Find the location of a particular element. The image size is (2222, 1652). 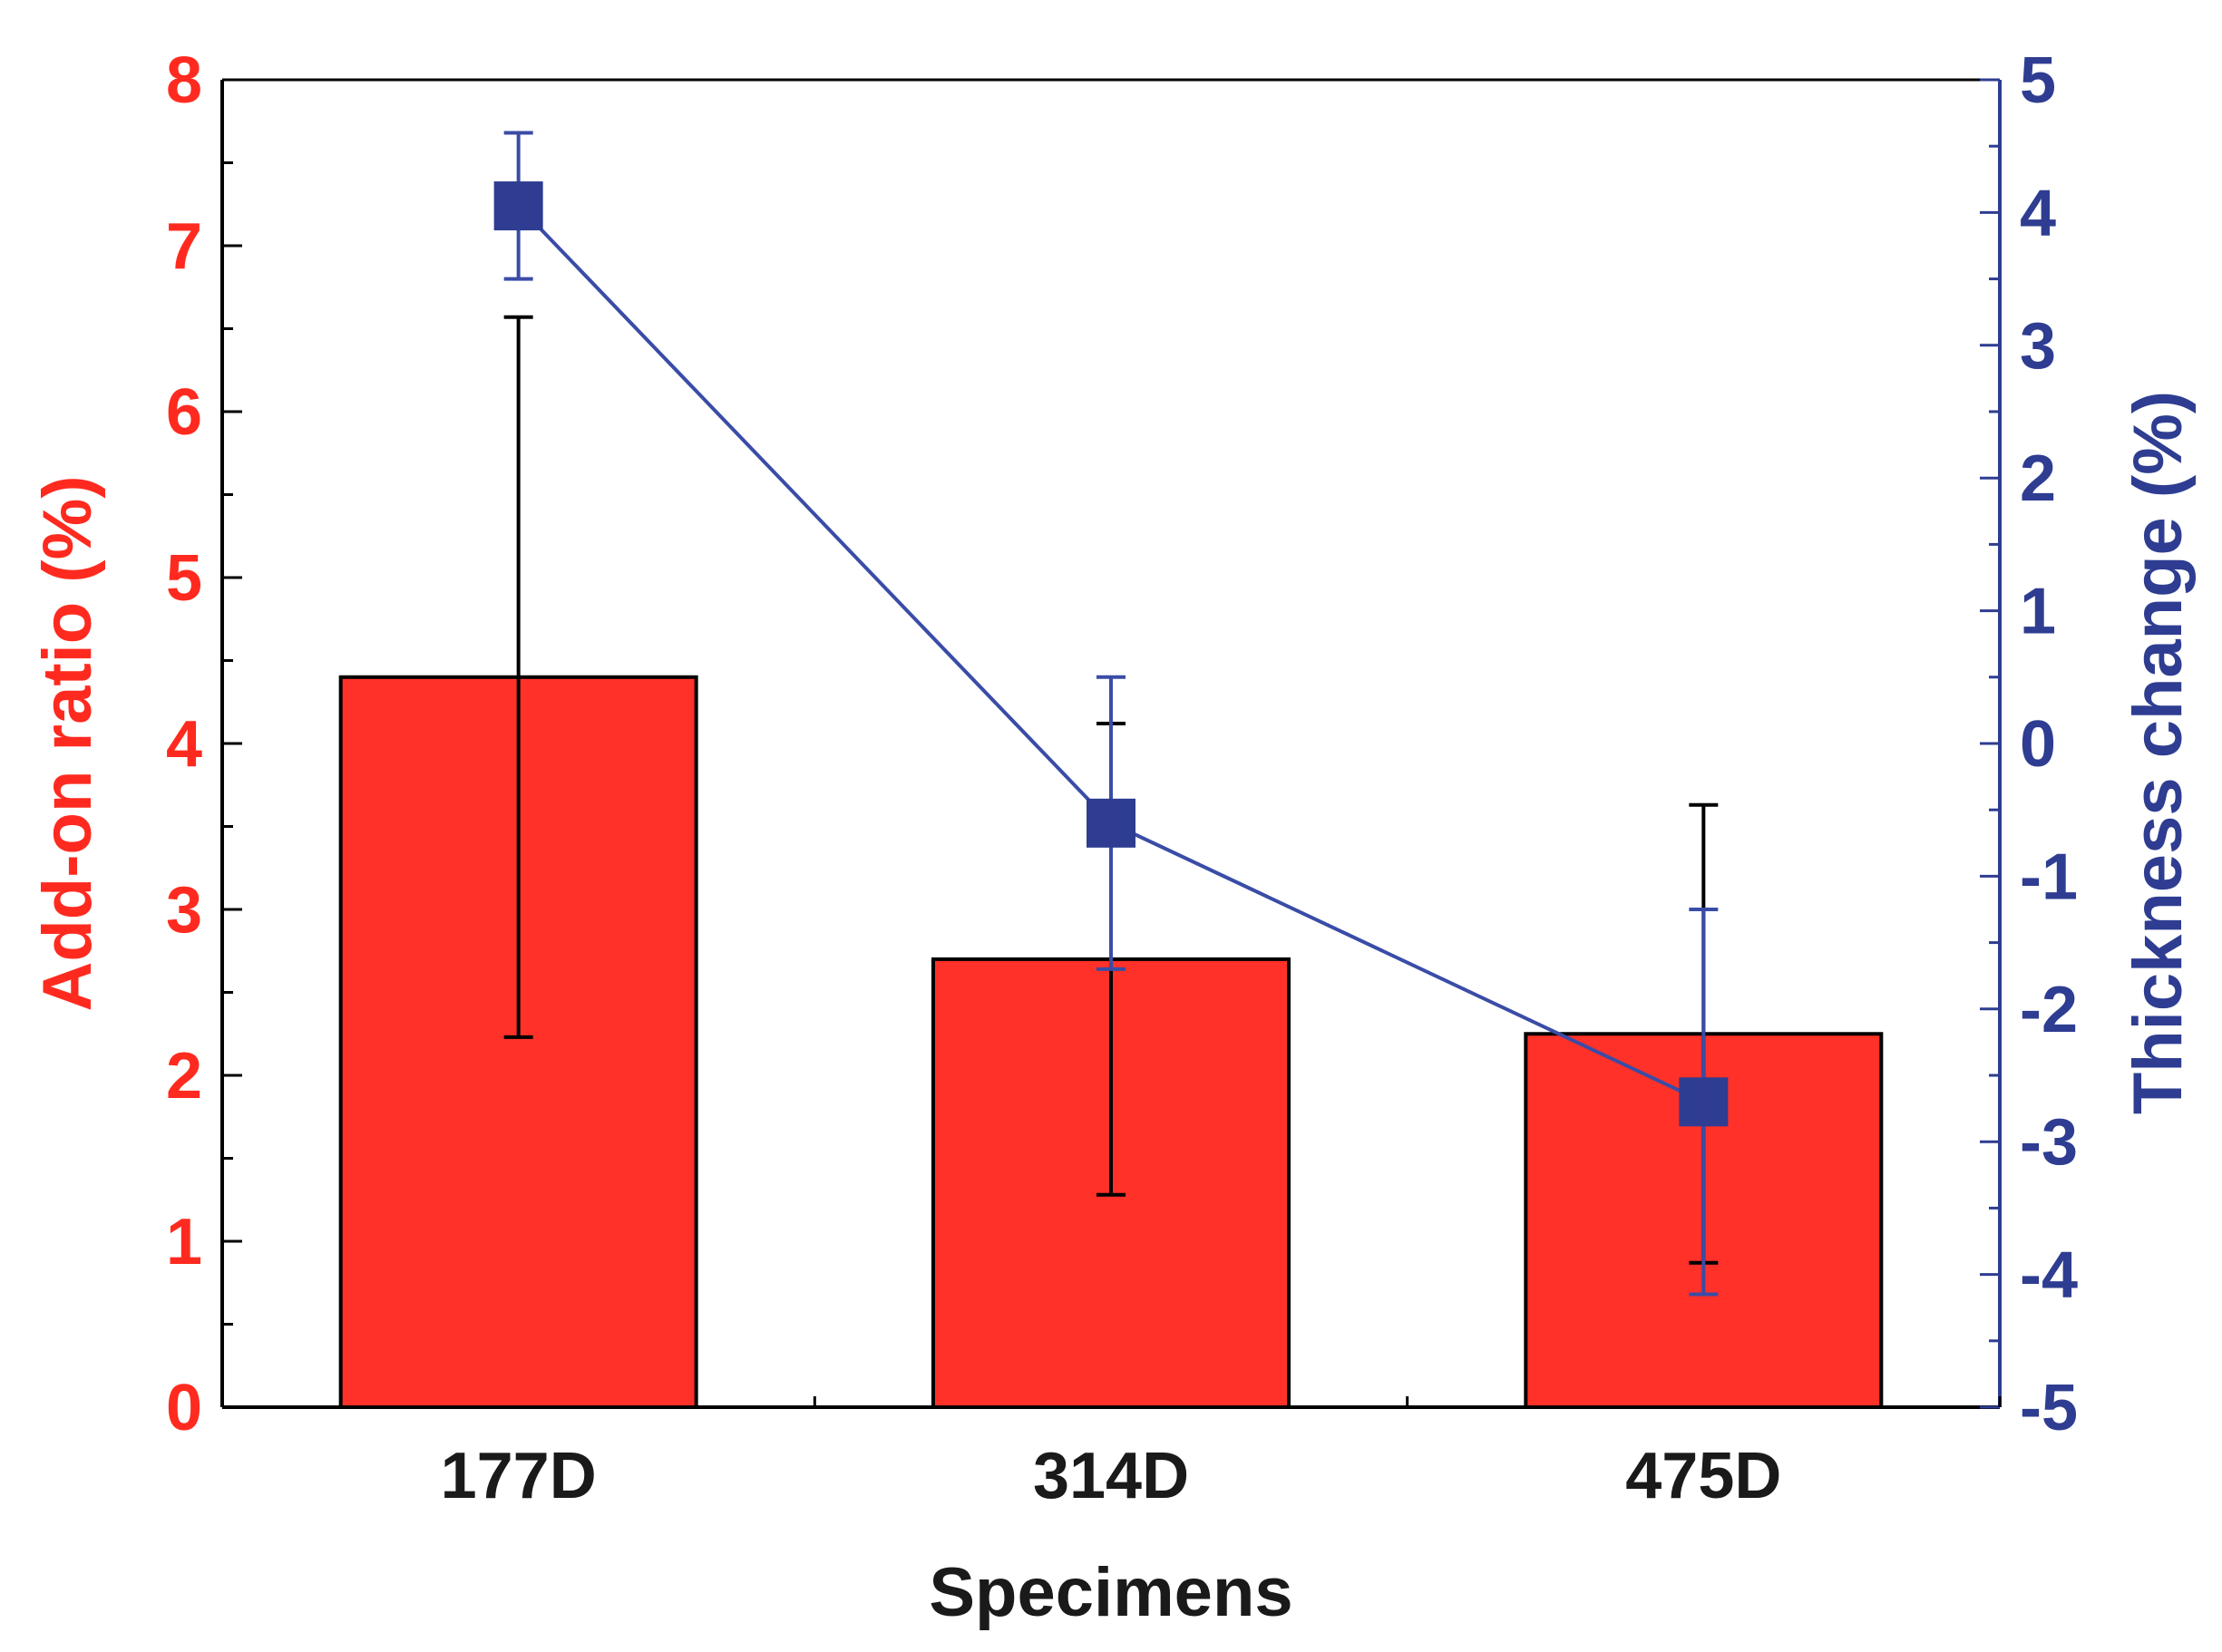

left-axis-title: Add-on ratio (%) is located at coordinates (67, 743).